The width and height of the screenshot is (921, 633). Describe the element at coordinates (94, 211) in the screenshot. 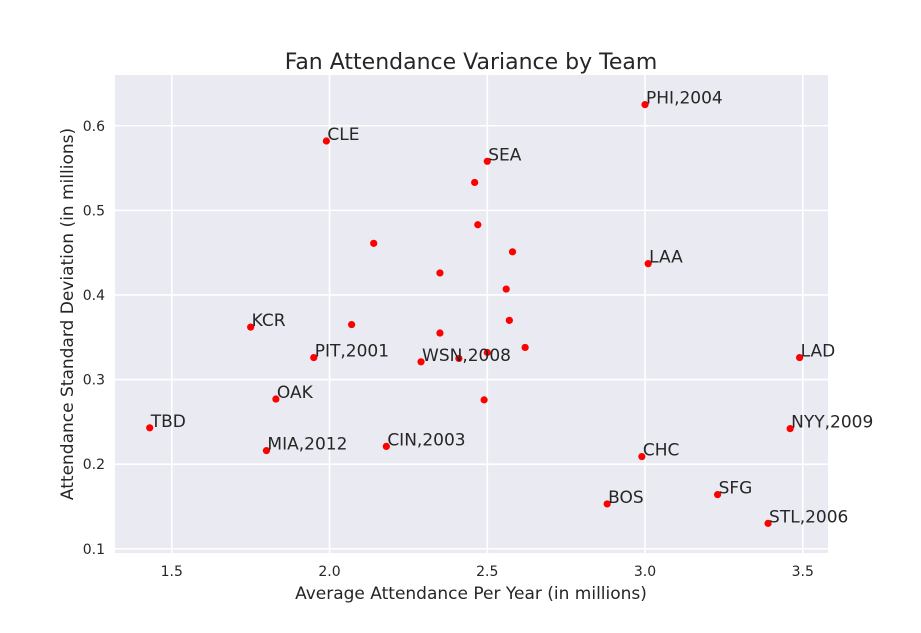

I see `y-tick-label: 0.5` at that location.